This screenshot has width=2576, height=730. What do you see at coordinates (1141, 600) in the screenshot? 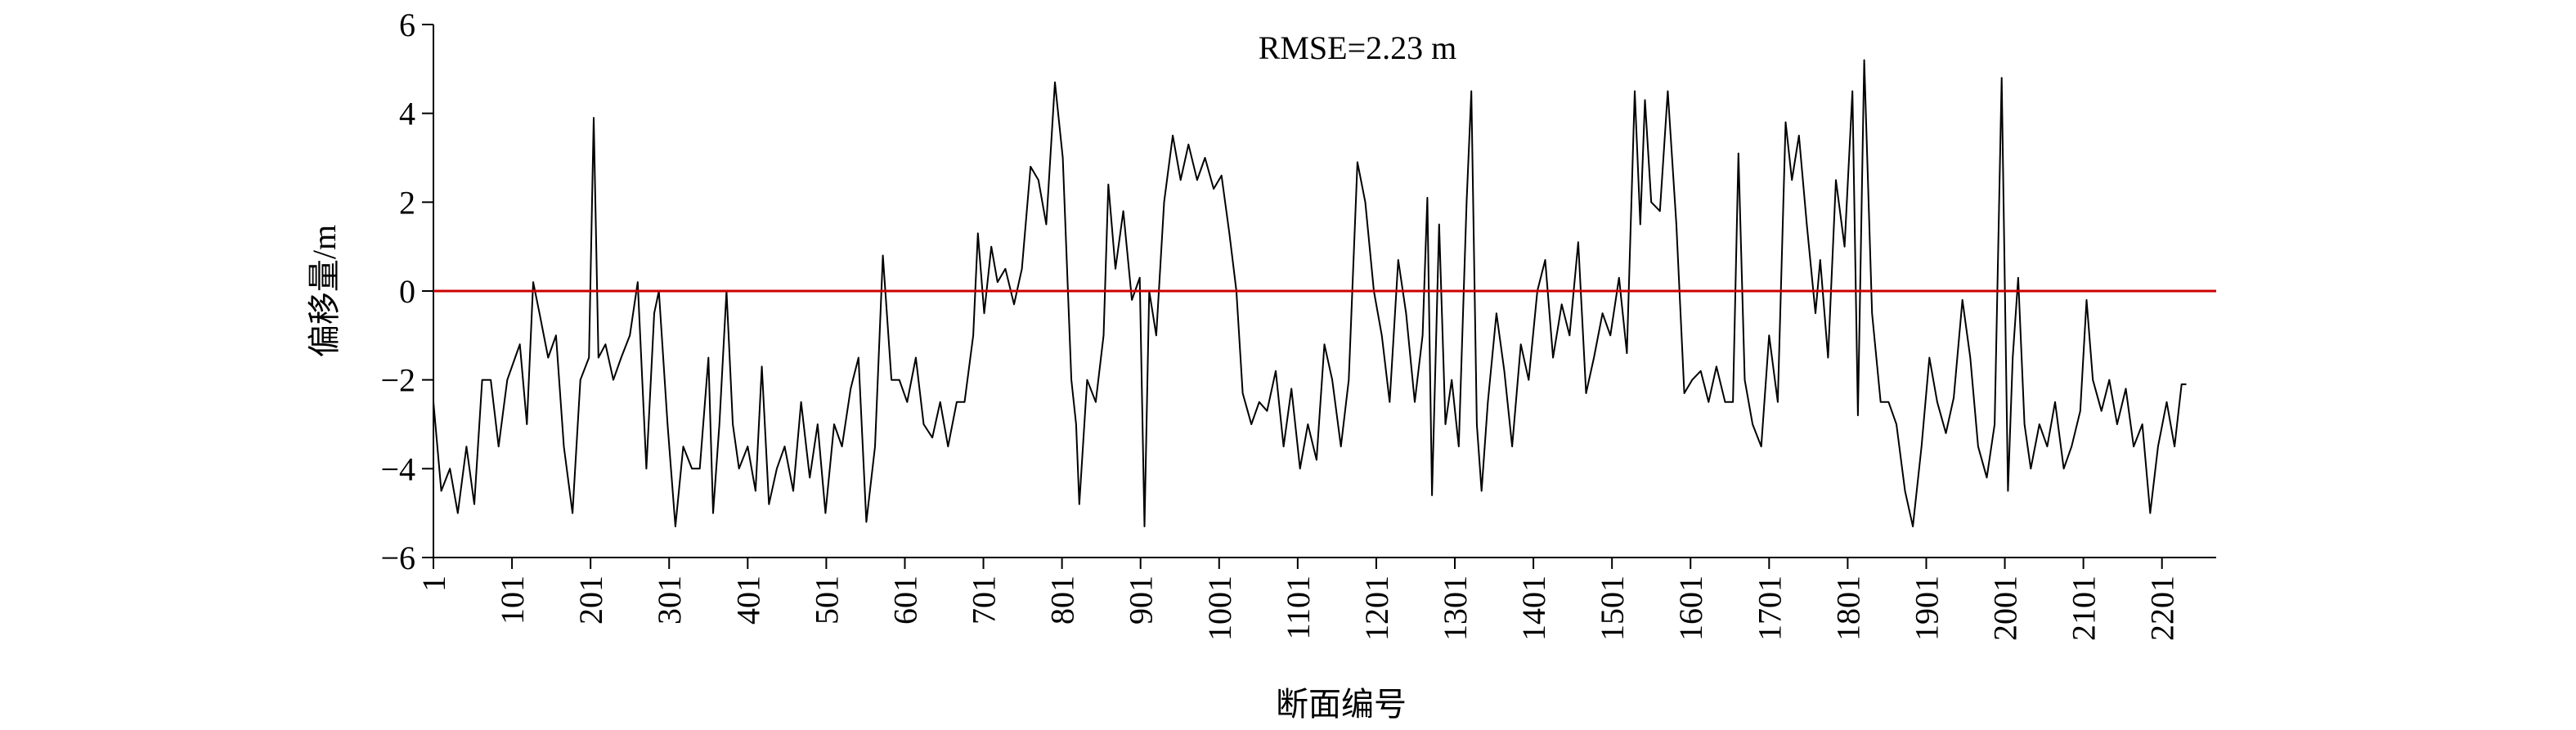
I see `x-tick-label: 901` at bounding box center [1141, 600].